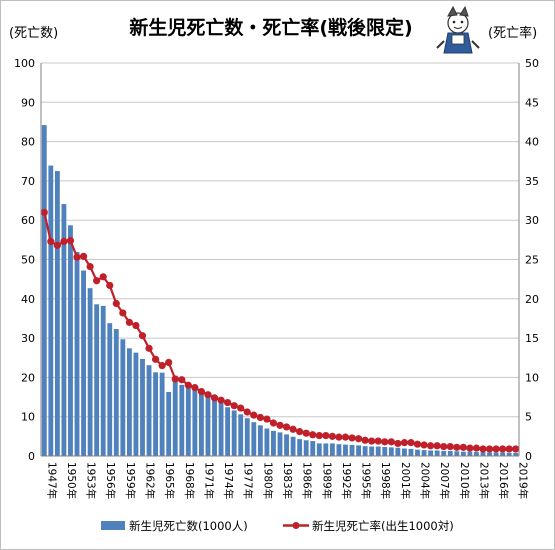  What do you see at coordinates (532, 299) in the screenshot?
I see `y-right-tick-label: 20` at bounding box center [532, 299].